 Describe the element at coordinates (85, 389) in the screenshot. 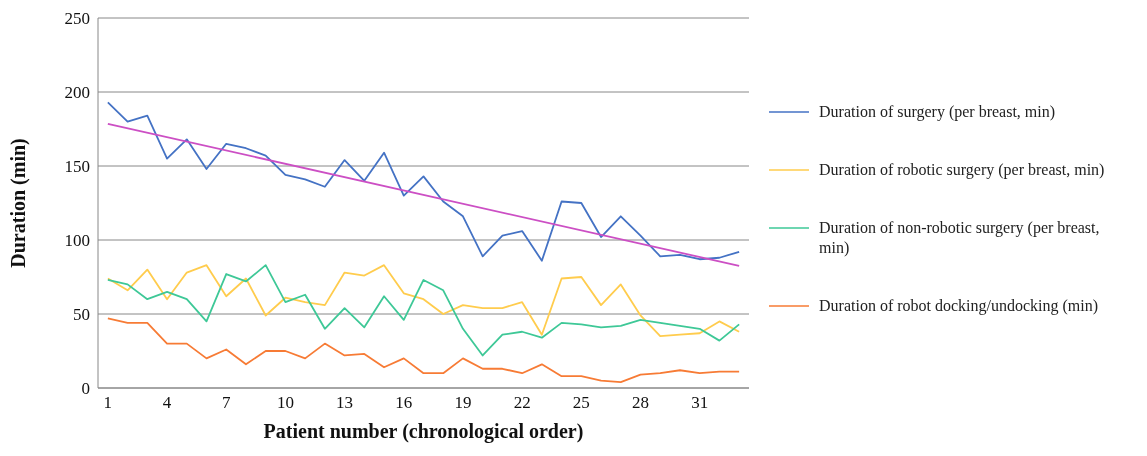

I see `y-tick-label: 0` at that location.